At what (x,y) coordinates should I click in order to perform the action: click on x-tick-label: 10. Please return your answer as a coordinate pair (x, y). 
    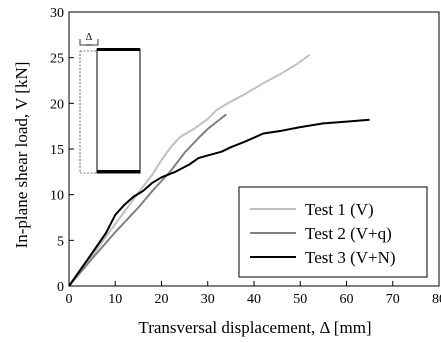
    Looking at the image, I should click on (115, 299).